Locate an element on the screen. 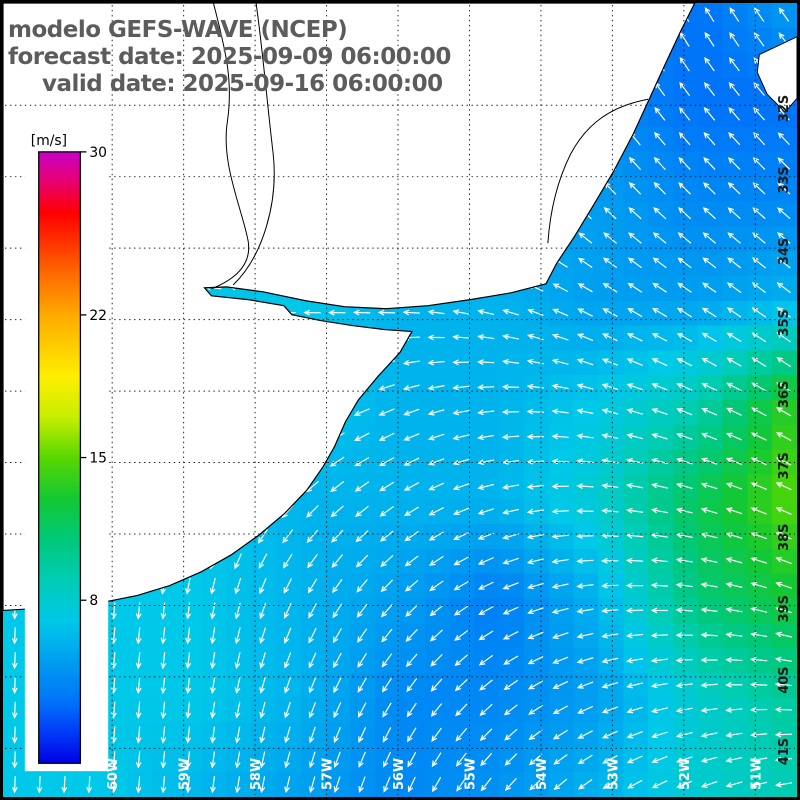 The image size is (800, 800). parana-river-line is located at coordinates (230, 146).